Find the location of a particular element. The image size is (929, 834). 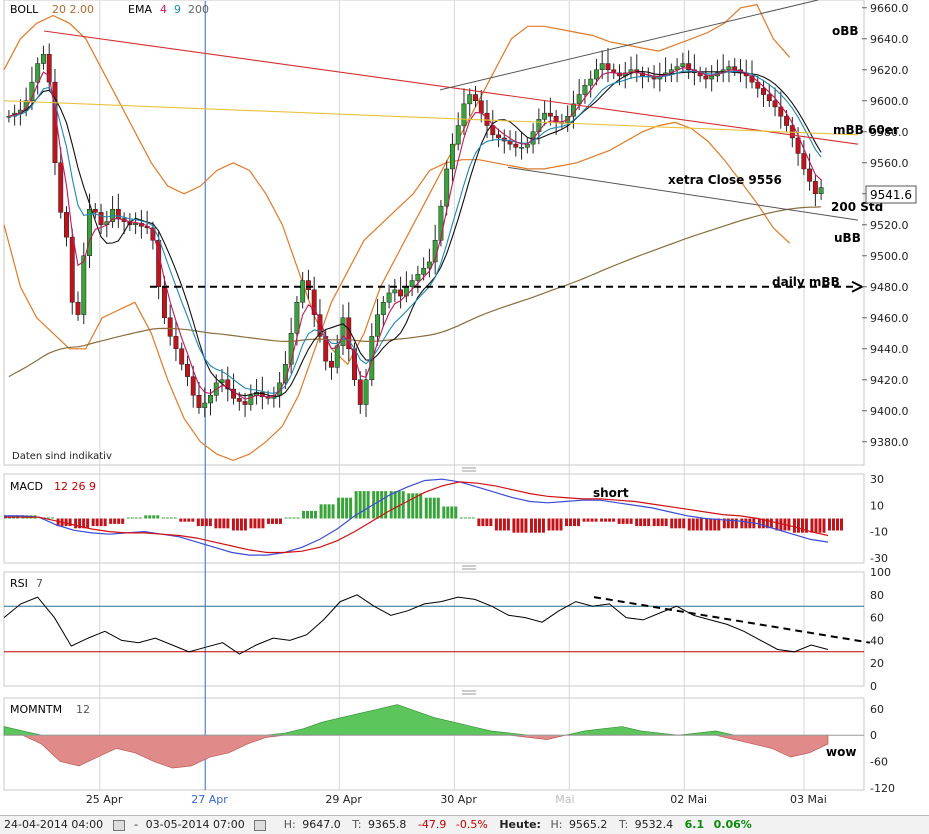

last-price-value: 9541.6 is located at coordinates (891, 195).